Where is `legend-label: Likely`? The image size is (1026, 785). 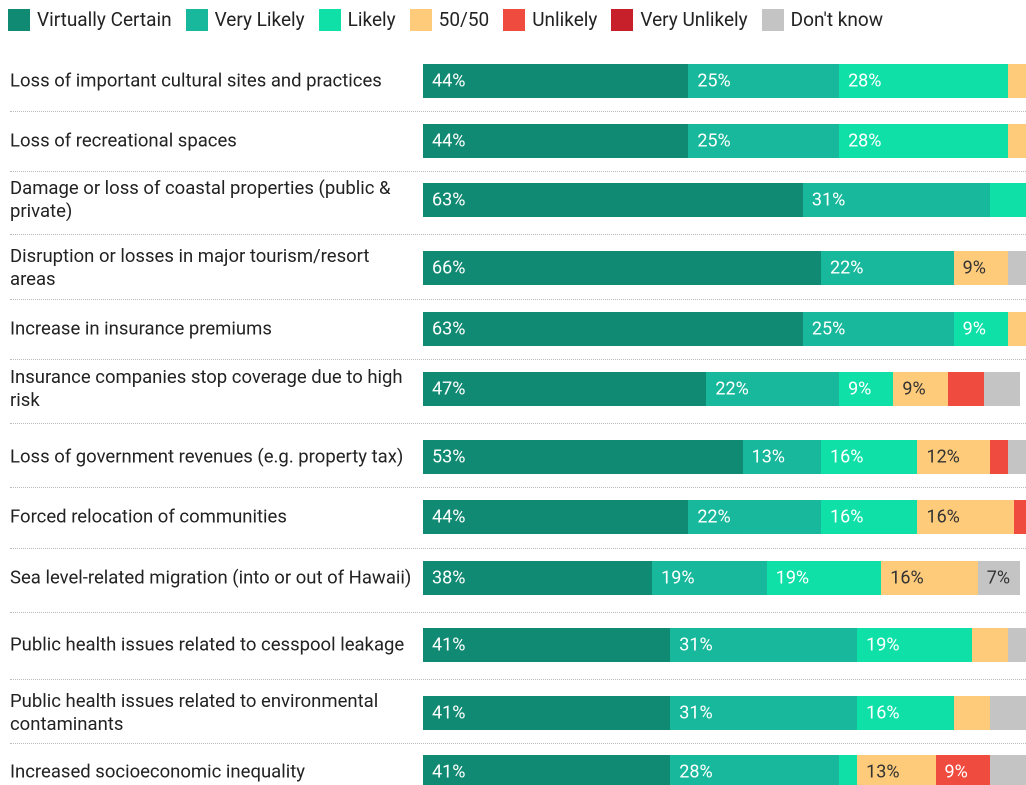
legend-label: Likely is located at coordinates (371, 19).